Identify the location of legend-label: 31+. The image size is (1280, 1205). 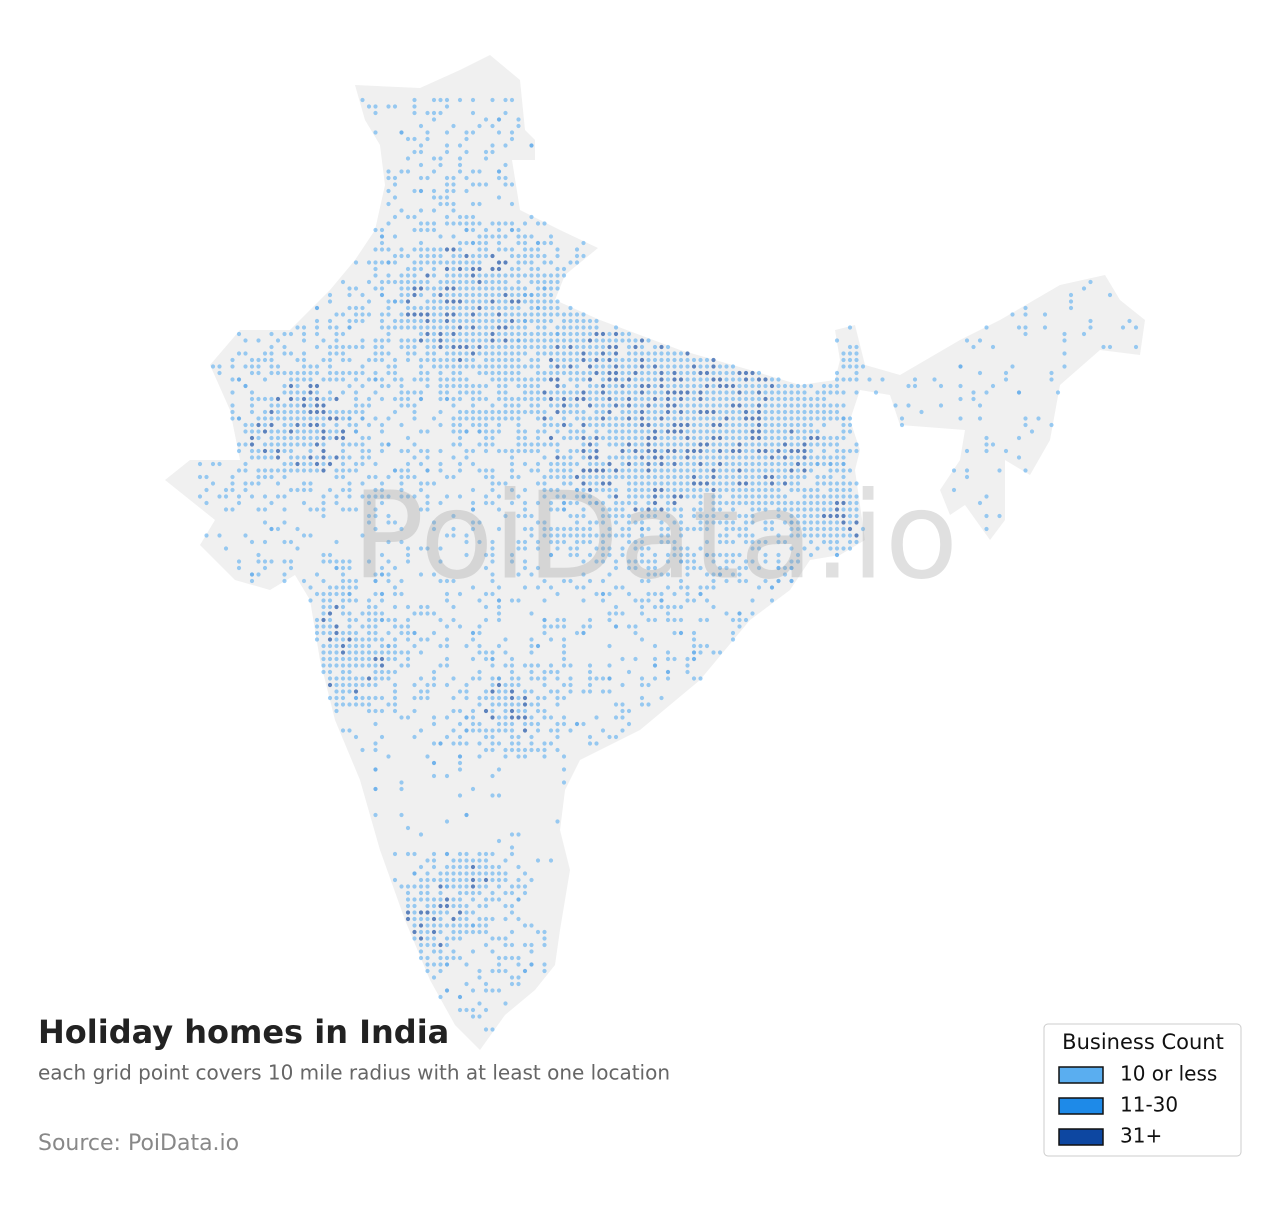
(1141, 1136).